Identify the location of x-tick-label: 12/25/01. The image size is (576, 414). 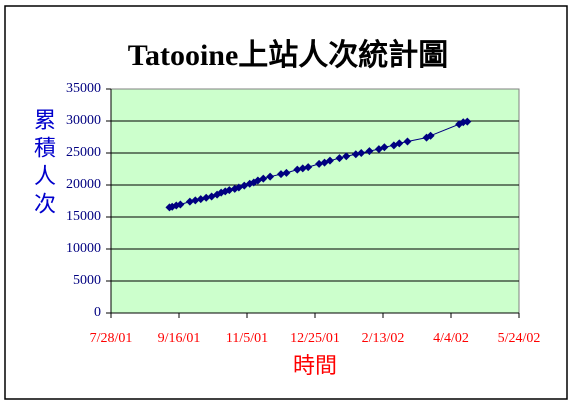
(315, 338).